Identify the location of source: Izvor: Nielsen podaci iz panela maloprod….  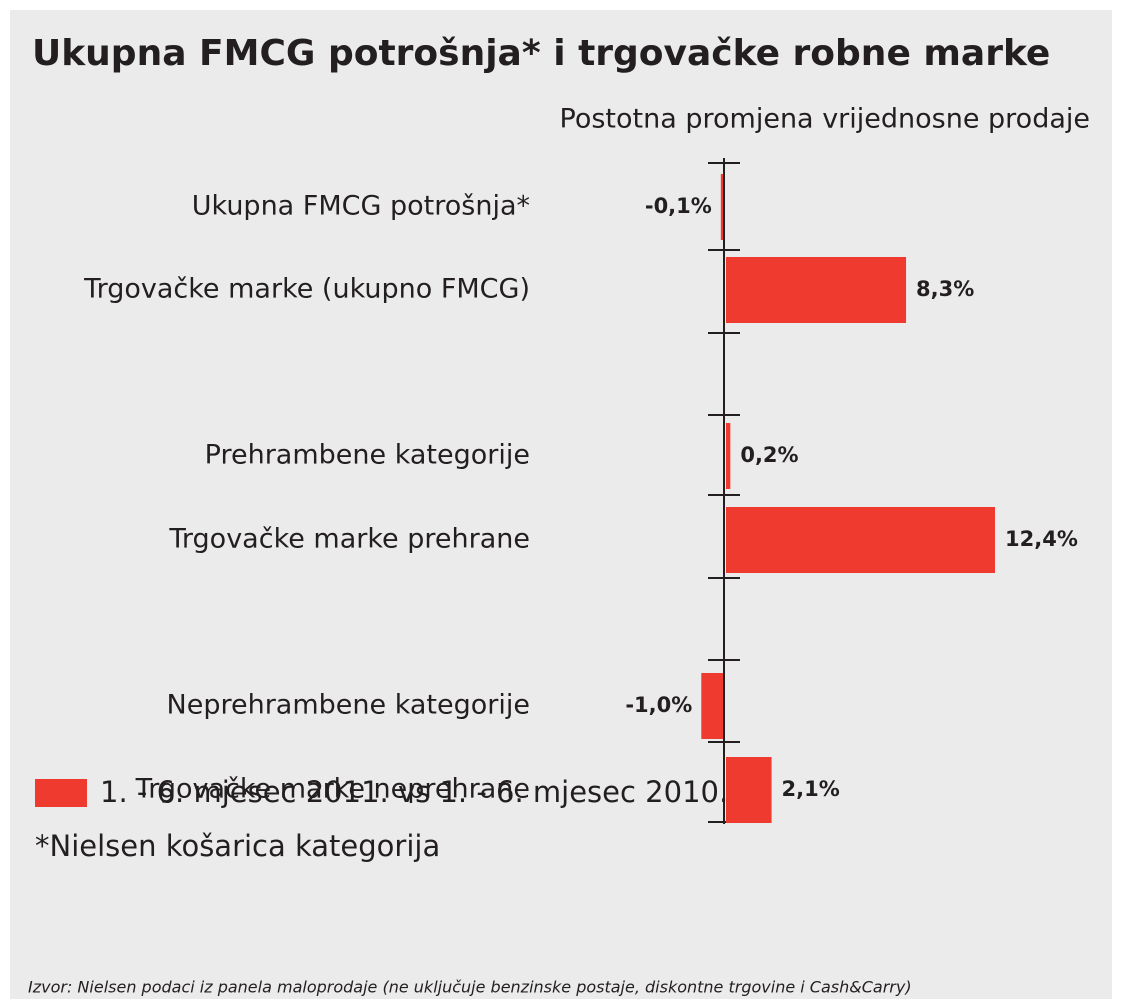
(470, 987).